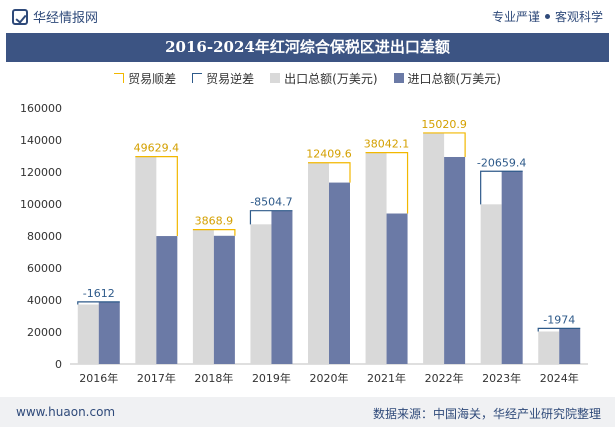 Image resolution: width=615 pixels, height=427 pixels. I want to click on x-tick-label: 2018年, so click(213, 378).